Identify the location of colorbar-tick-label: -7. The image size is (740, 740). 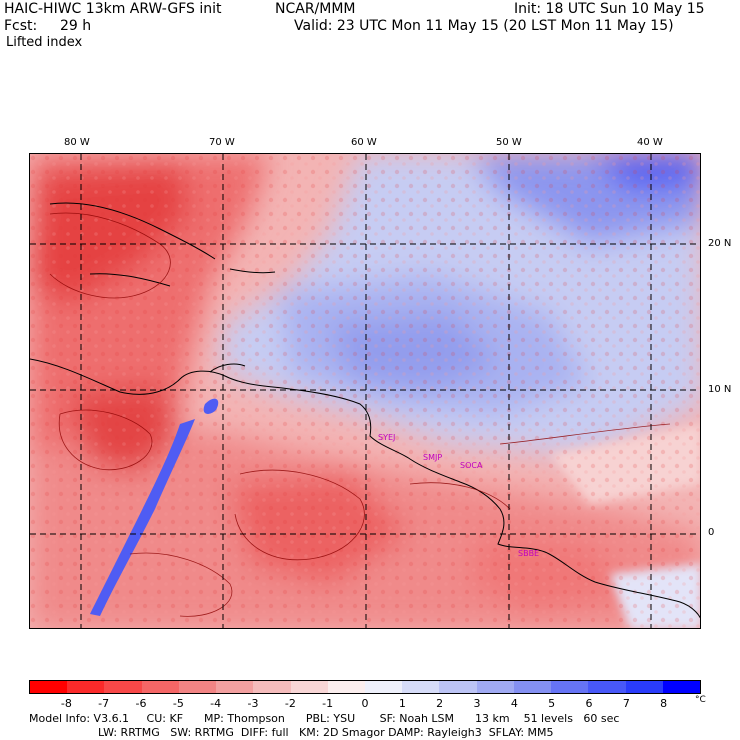
(104, 703).